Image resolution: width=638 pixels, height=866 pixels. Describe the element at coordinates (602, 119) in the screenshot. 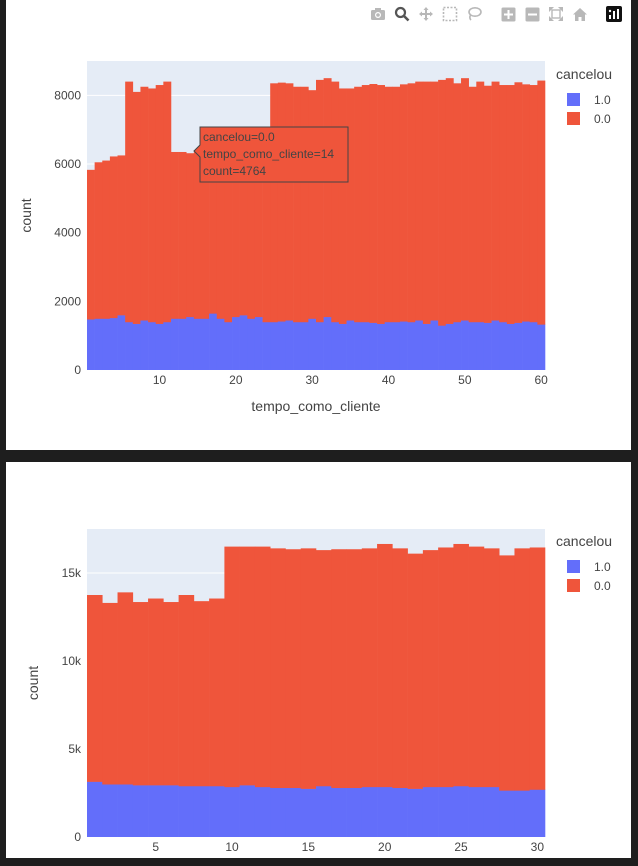

I see `legend-label-0: 0.0` at that location.